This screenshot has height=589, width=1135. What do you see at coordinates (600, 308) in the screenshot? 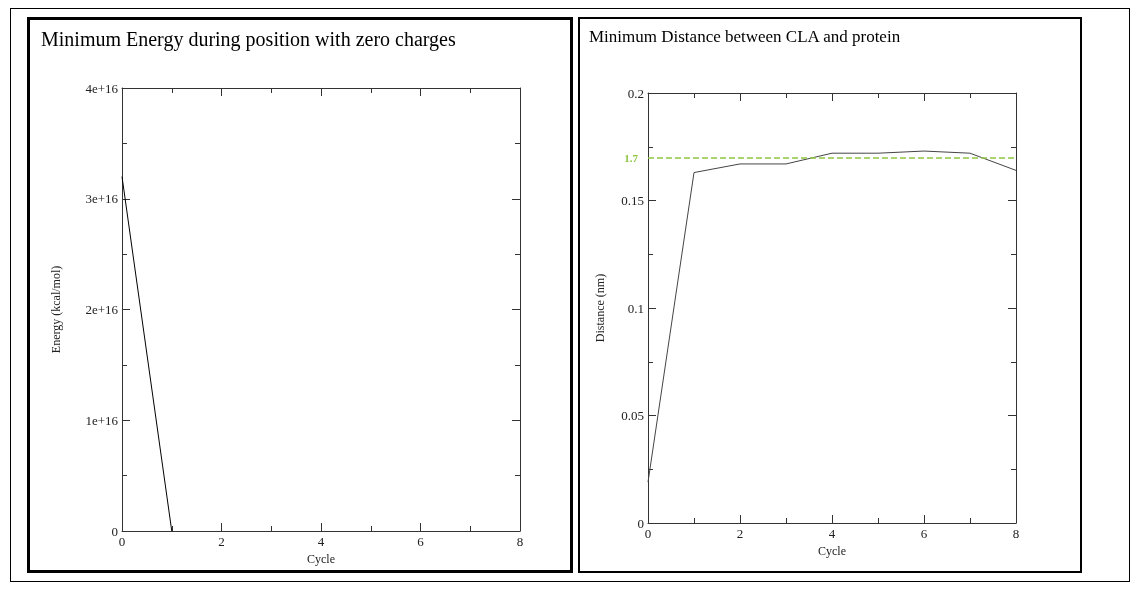
I see `y-axis-title: Distance (nm)` at bounding box center [600, 308].